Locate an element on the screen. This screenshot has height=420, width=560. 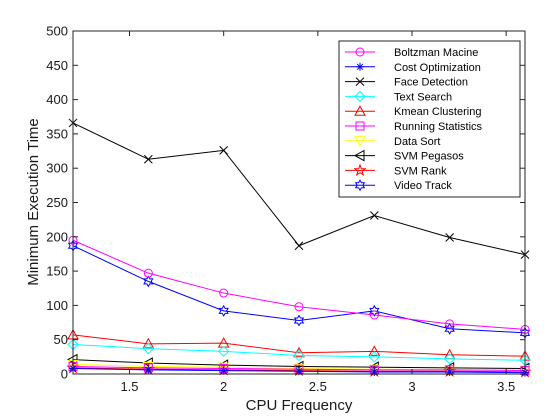
legend-item: SVM Rank is located at coordinates (396, 170).